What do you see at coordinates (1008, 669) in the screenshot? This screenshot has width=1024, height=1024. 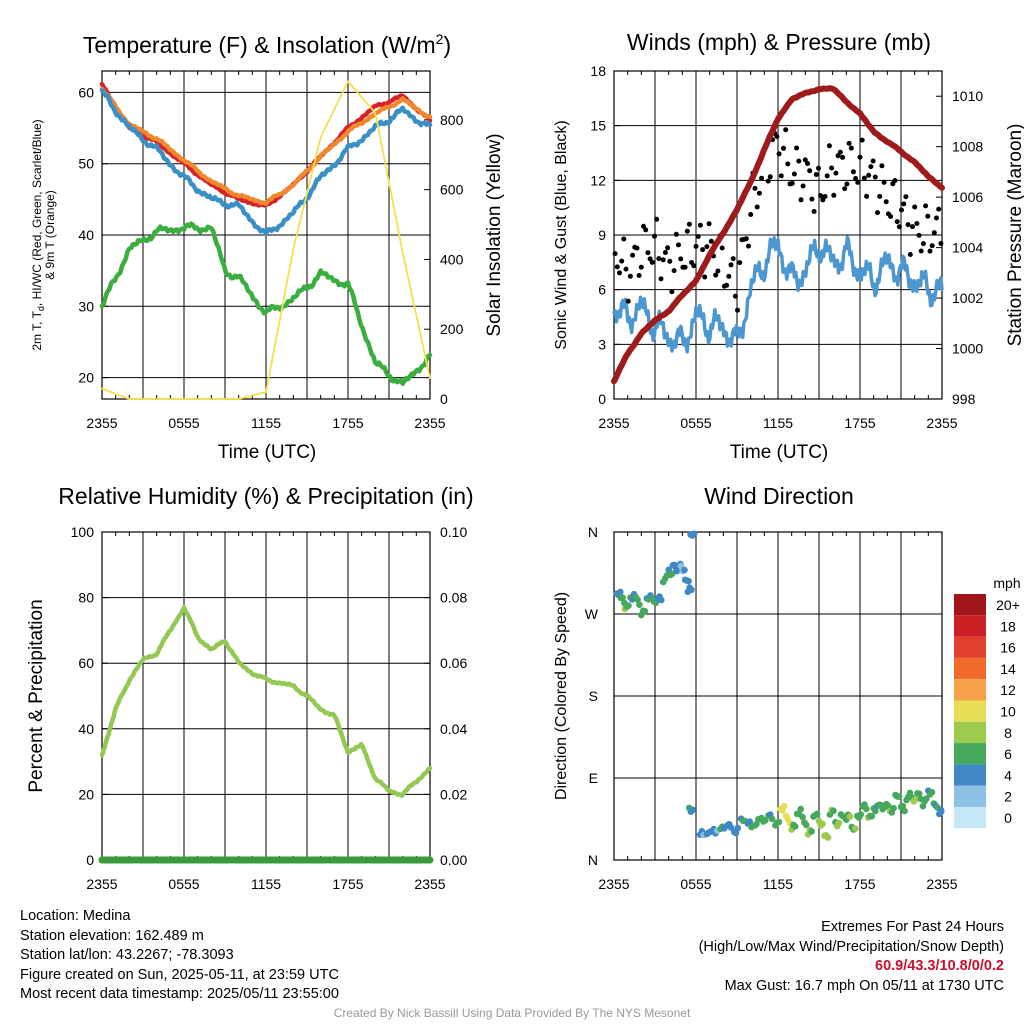 I see `colorbar-label: 14` at bounding box center [1008, 669].